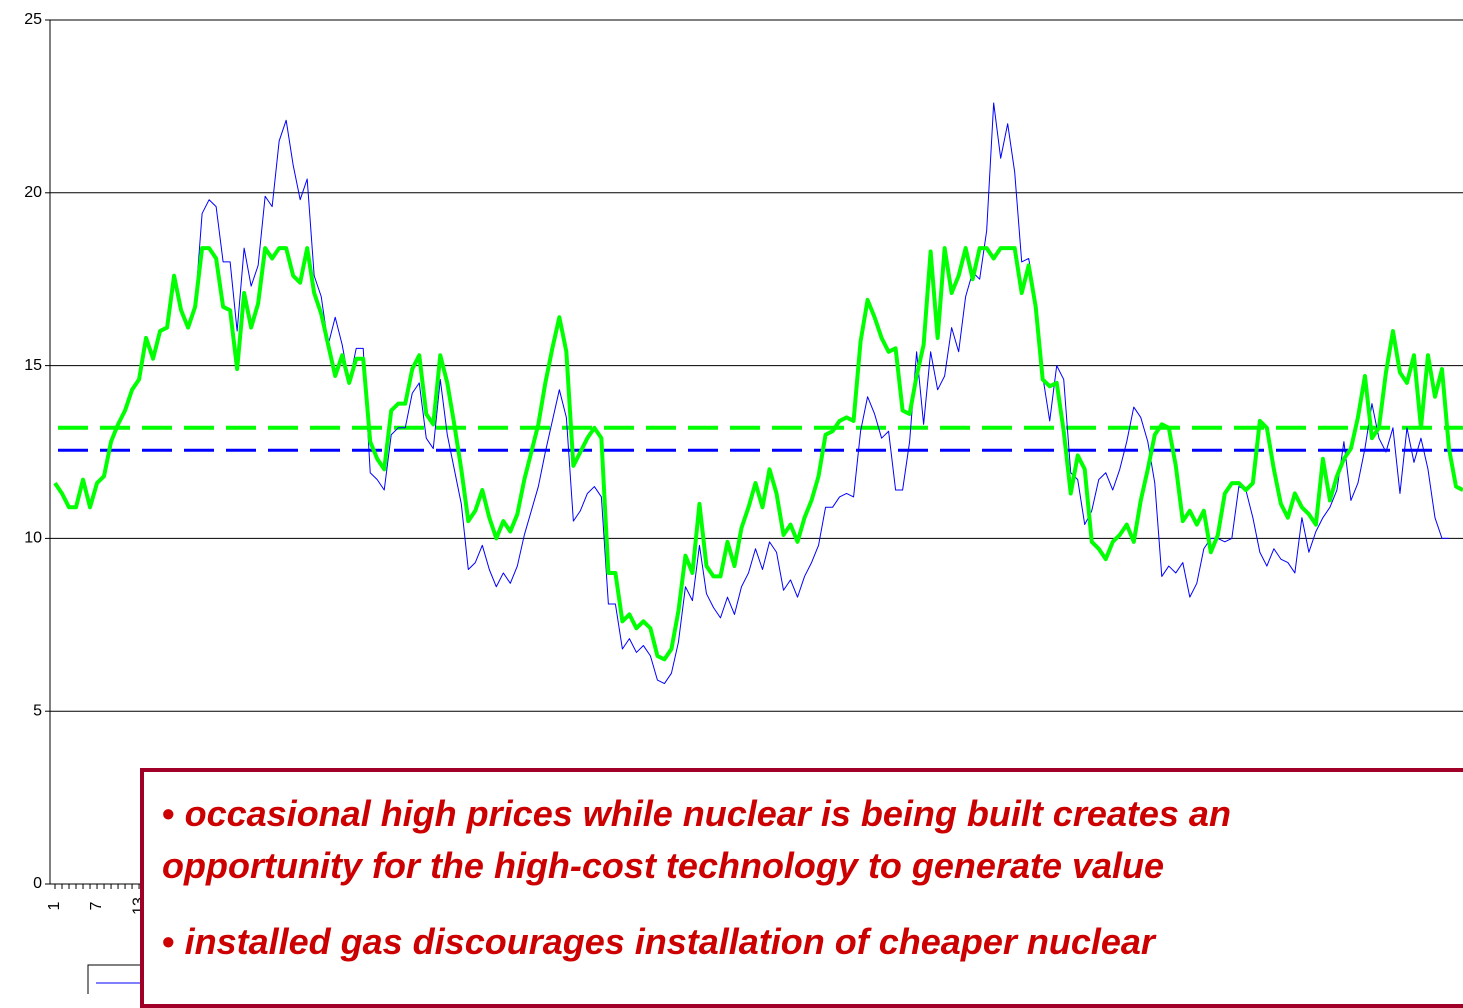 This screenshot has height=1008, width=1463. What do you see at coordinates (54, 905) in the screenshot?
I see `x-tick-label: 1` at bounding box center [54, 905].